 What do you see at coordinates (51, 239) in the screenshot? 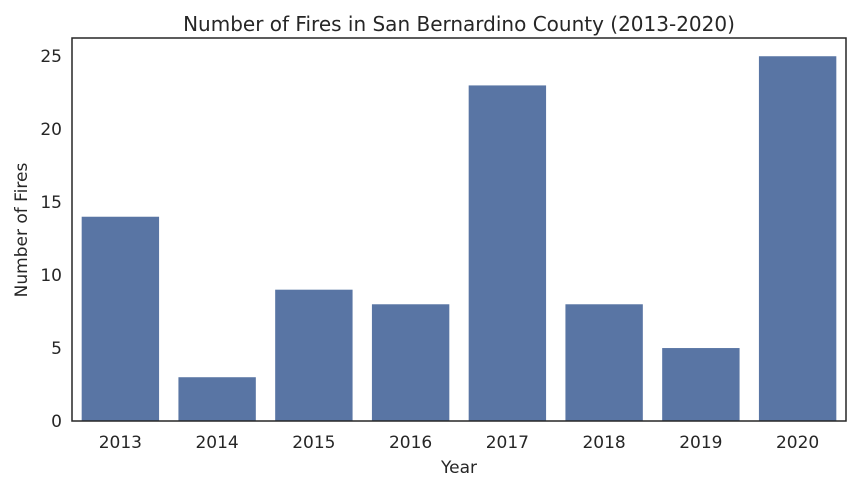
I see `y-axis-ticks: 0 5 10 15 20 25` at bounding box center [51, 239].